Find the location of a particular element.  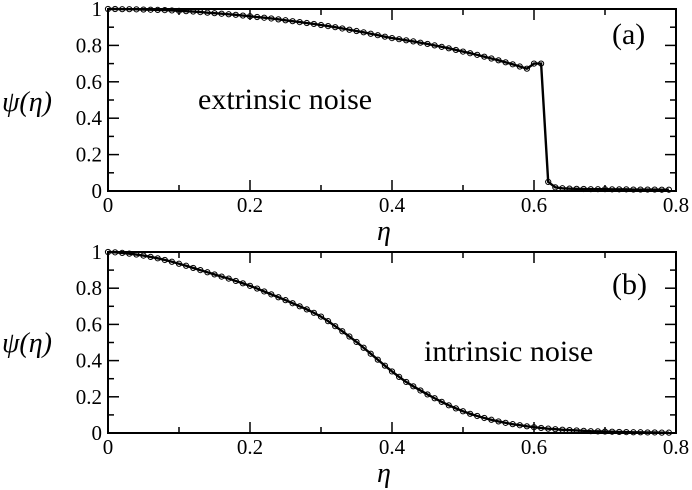

x-tick-label-a: 0.4 is located at coordinates (392, 205).